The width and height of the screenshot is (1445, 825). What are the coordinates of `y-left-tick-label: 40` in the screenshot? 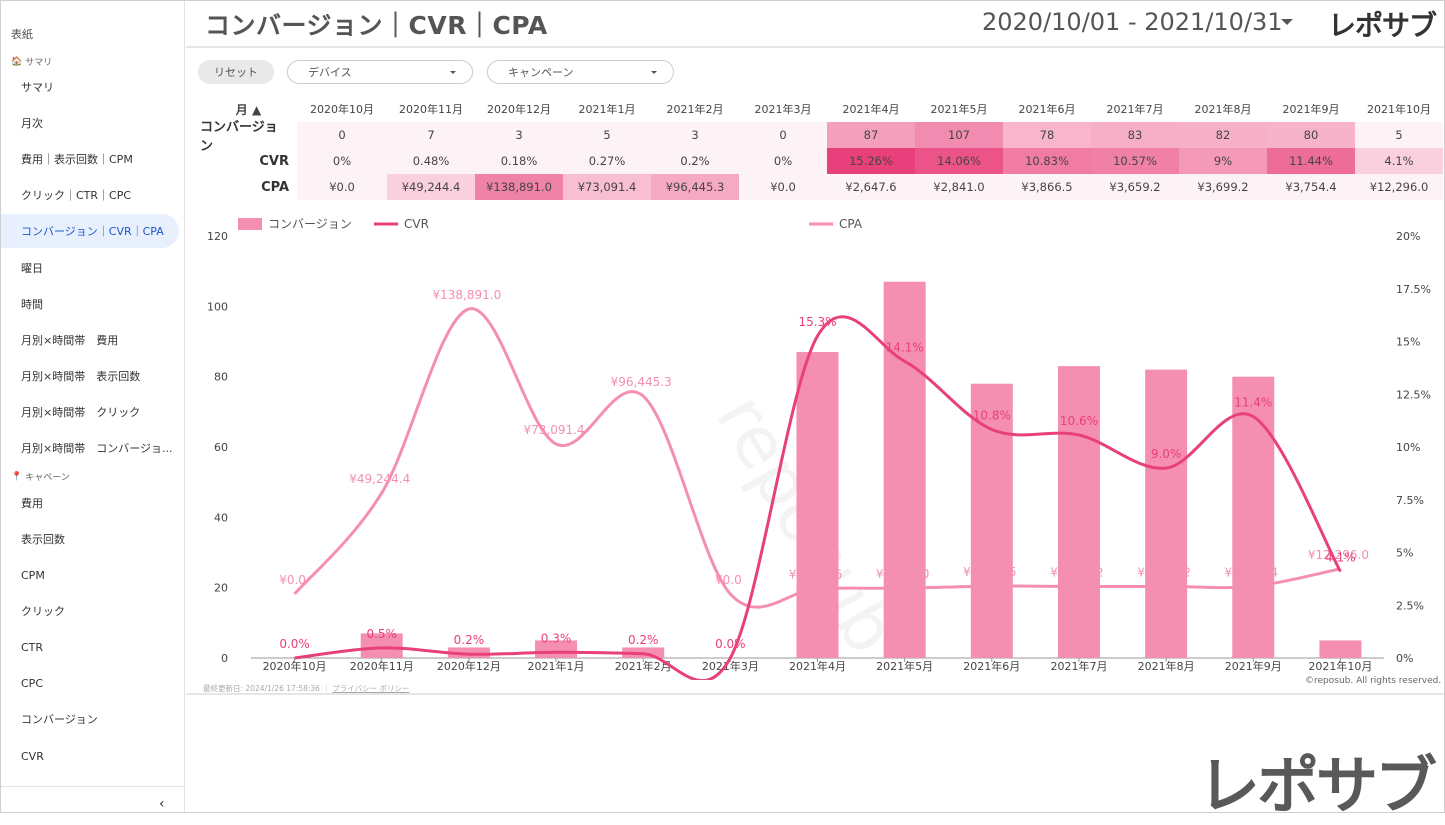 It's located at (221, 517).